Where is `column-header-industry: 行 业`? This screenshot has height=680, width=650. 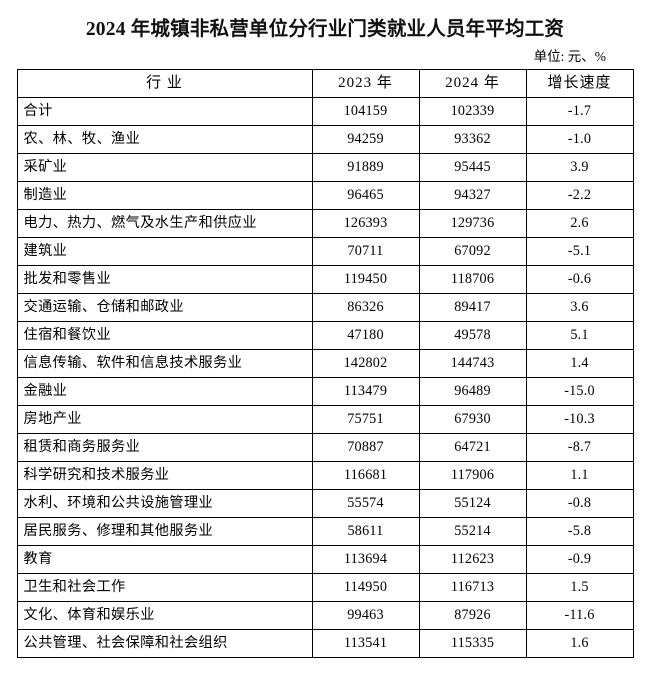
column-header-industry: 行 业 is located at coordinates (164, 83).